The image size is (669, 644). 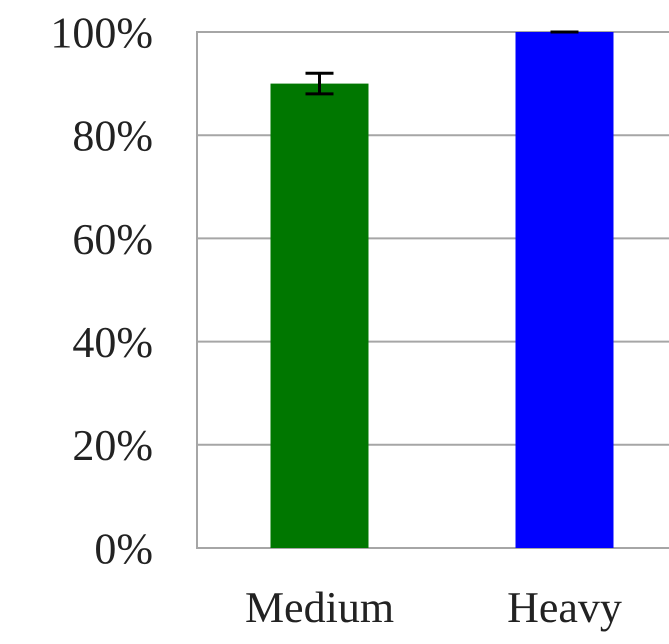 What do you see at coordinates (112, 136) in the screenshot?
I see `y-tick-label: 80%` at bounding box center [112, 136].